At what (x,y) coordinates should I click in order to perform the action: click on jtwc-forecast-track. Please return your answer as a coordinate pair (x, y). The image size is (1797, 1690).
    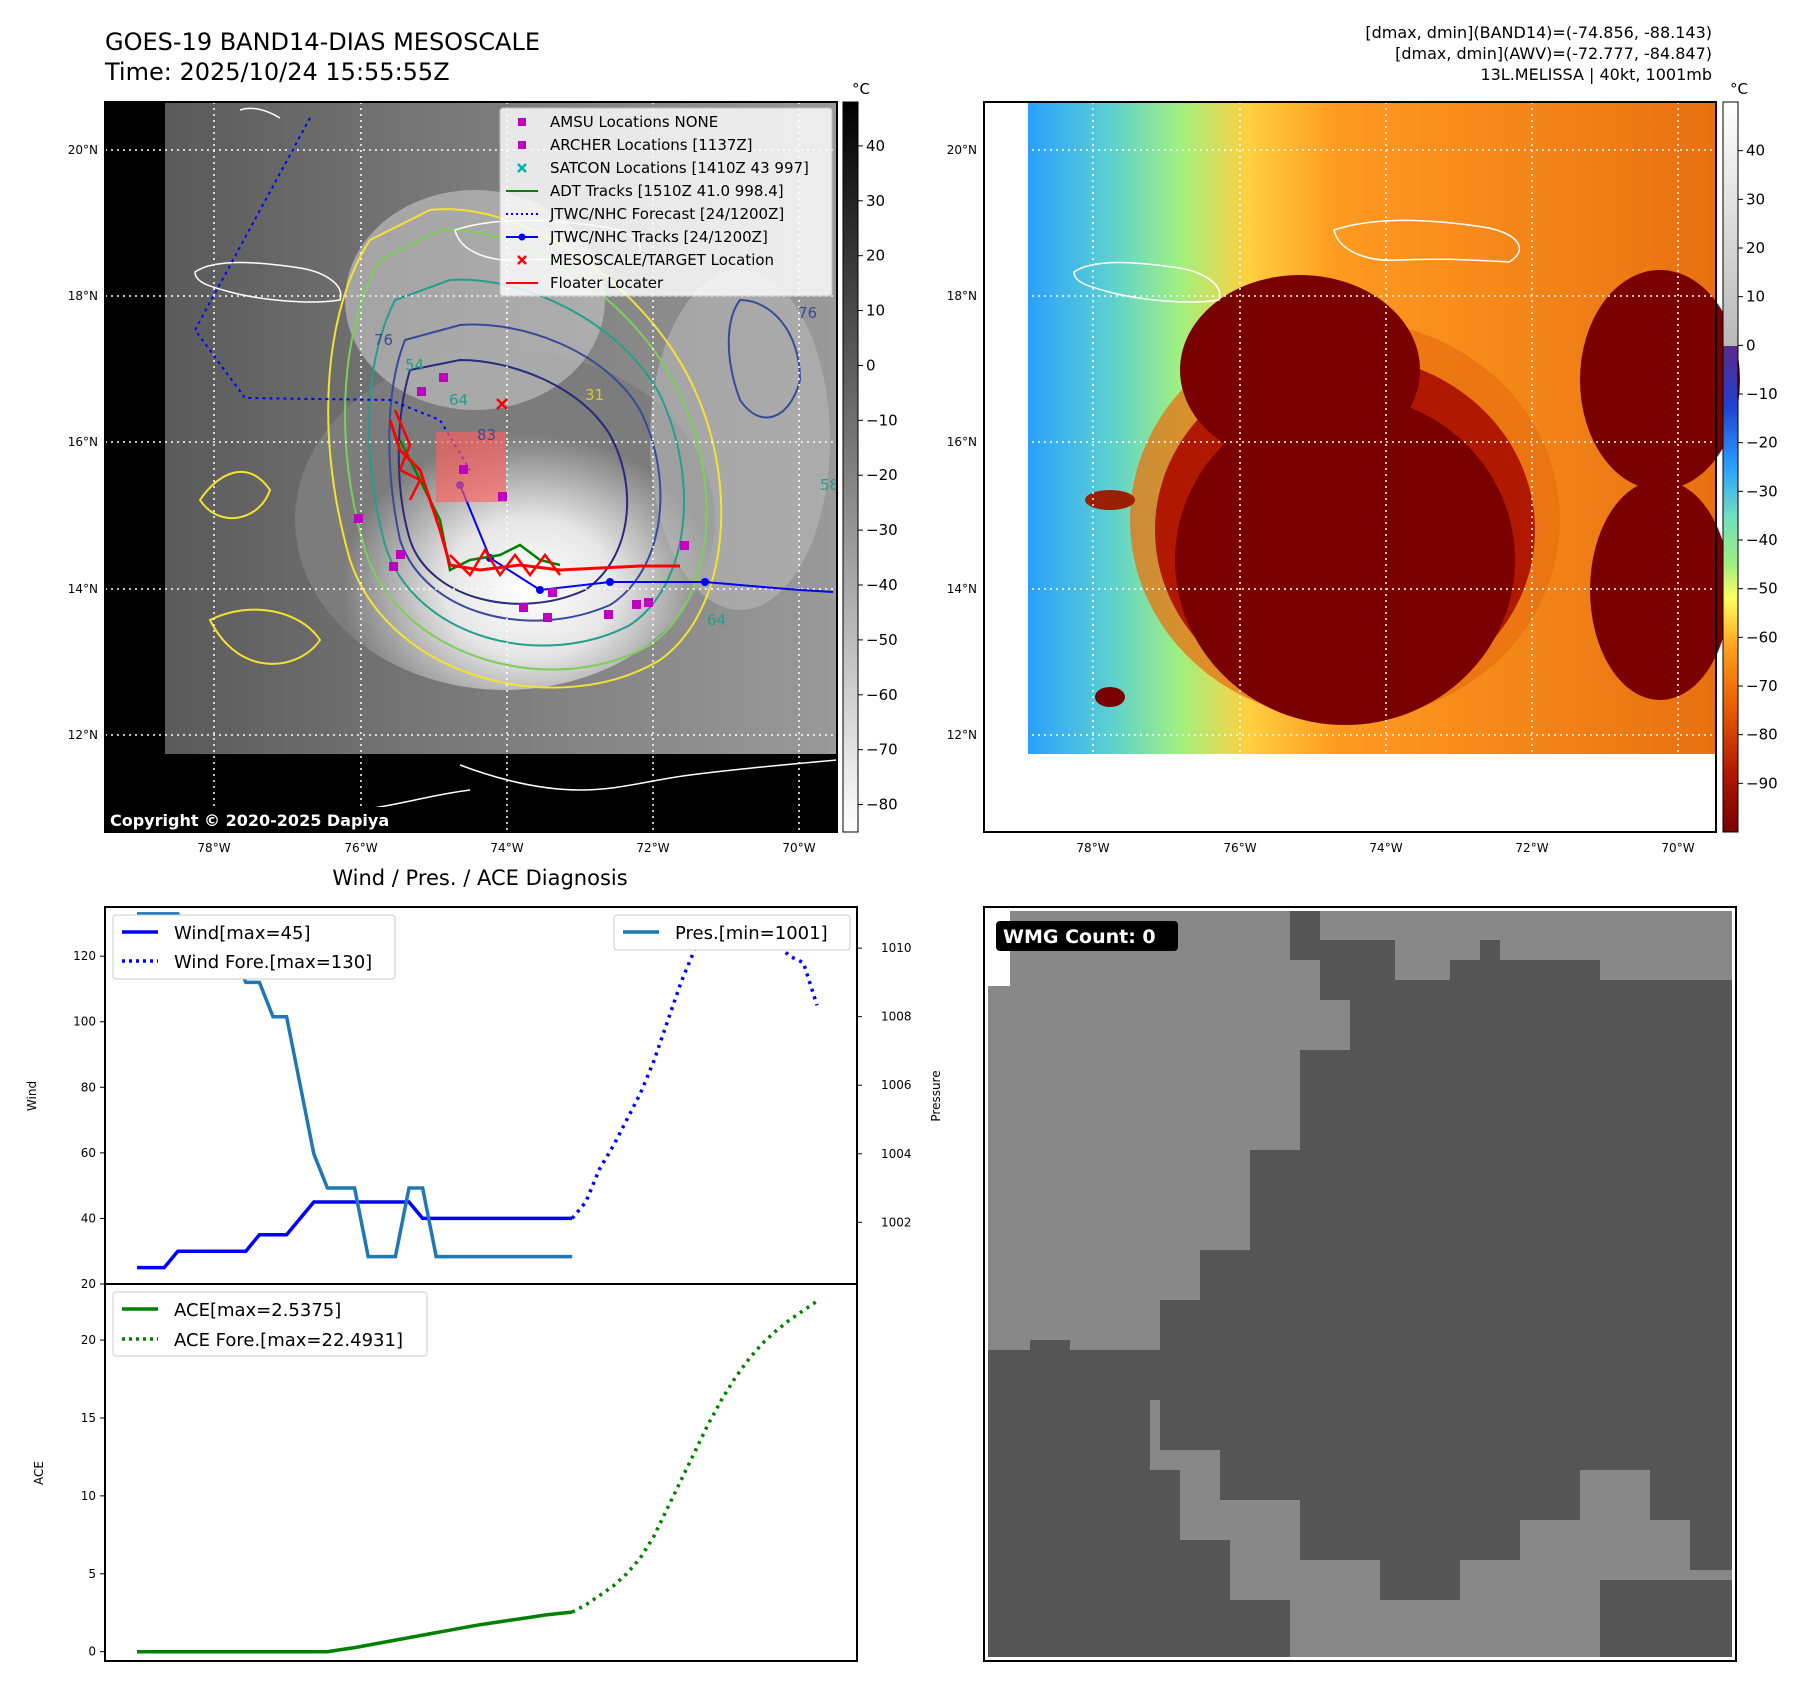
    Looking at the image, I should click on (332, 294).